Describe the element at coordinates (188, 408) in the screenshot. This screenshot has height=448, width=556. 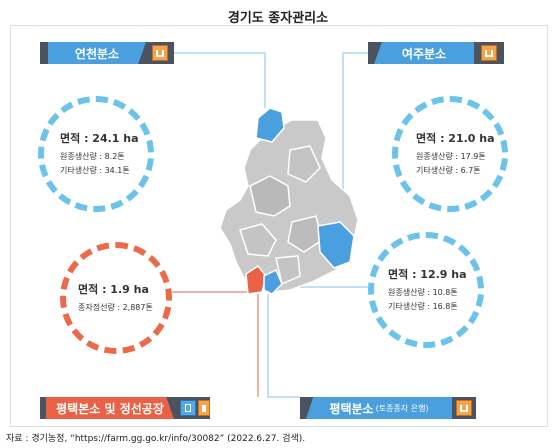
I see `book-icon` at that location.